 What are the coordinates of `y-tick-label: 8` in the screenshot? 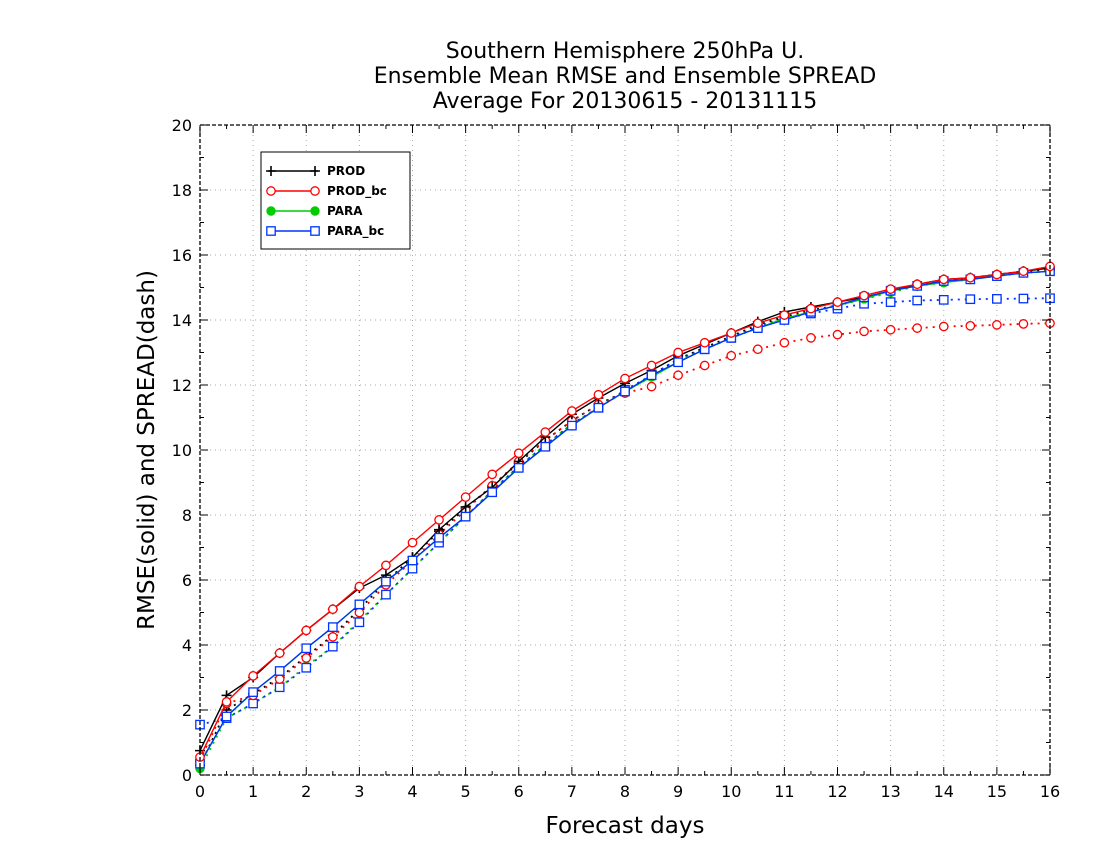 It's located at (187, 515).